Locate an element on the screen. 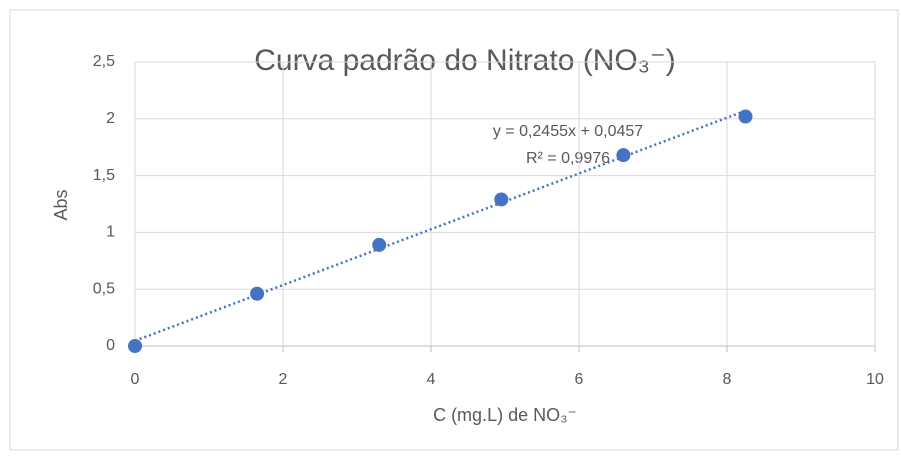 This screenshot has height=457, width=901. y-tick-label: 2 is located at coordinates (110, 118).